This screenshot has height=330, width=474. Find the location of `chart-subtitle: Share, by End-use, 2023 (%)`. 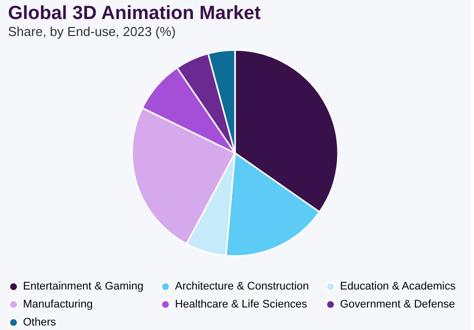

chart-subtitle: Share, by End-use, 2023 (%) is located at coordinates (92, 31).